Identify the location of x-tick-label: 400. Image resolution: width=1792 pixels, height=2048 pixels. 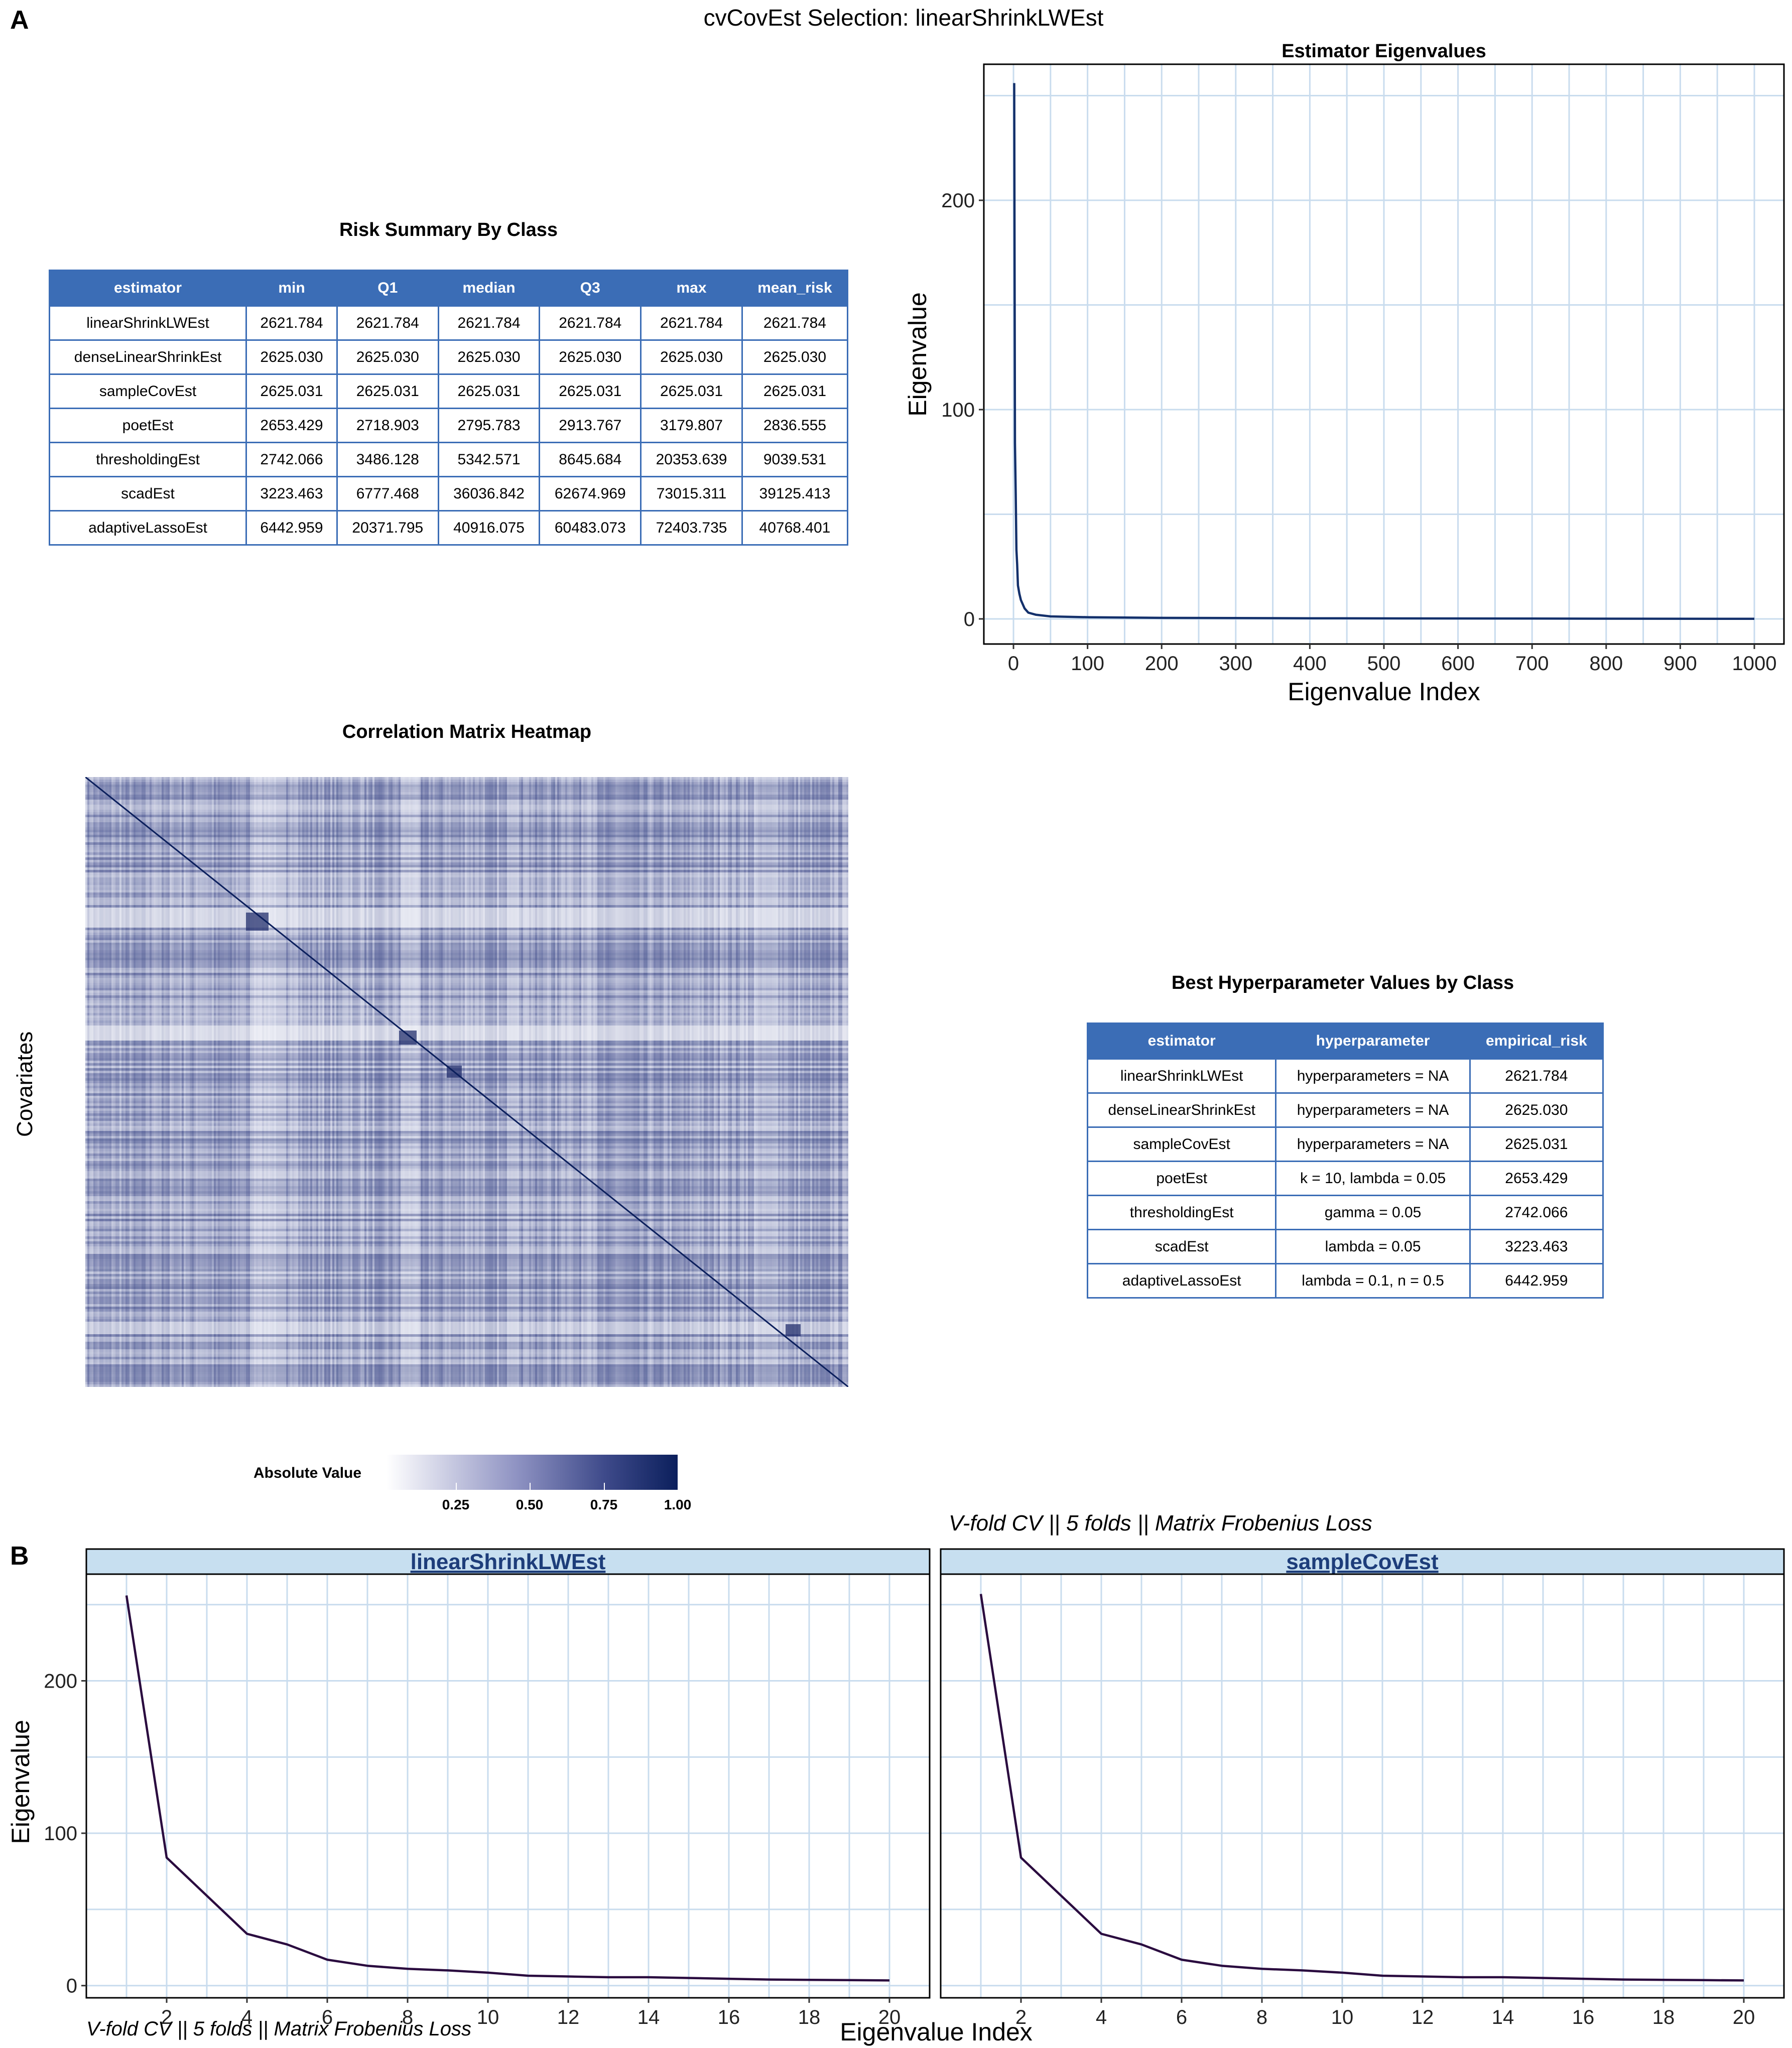
(1310, 664).